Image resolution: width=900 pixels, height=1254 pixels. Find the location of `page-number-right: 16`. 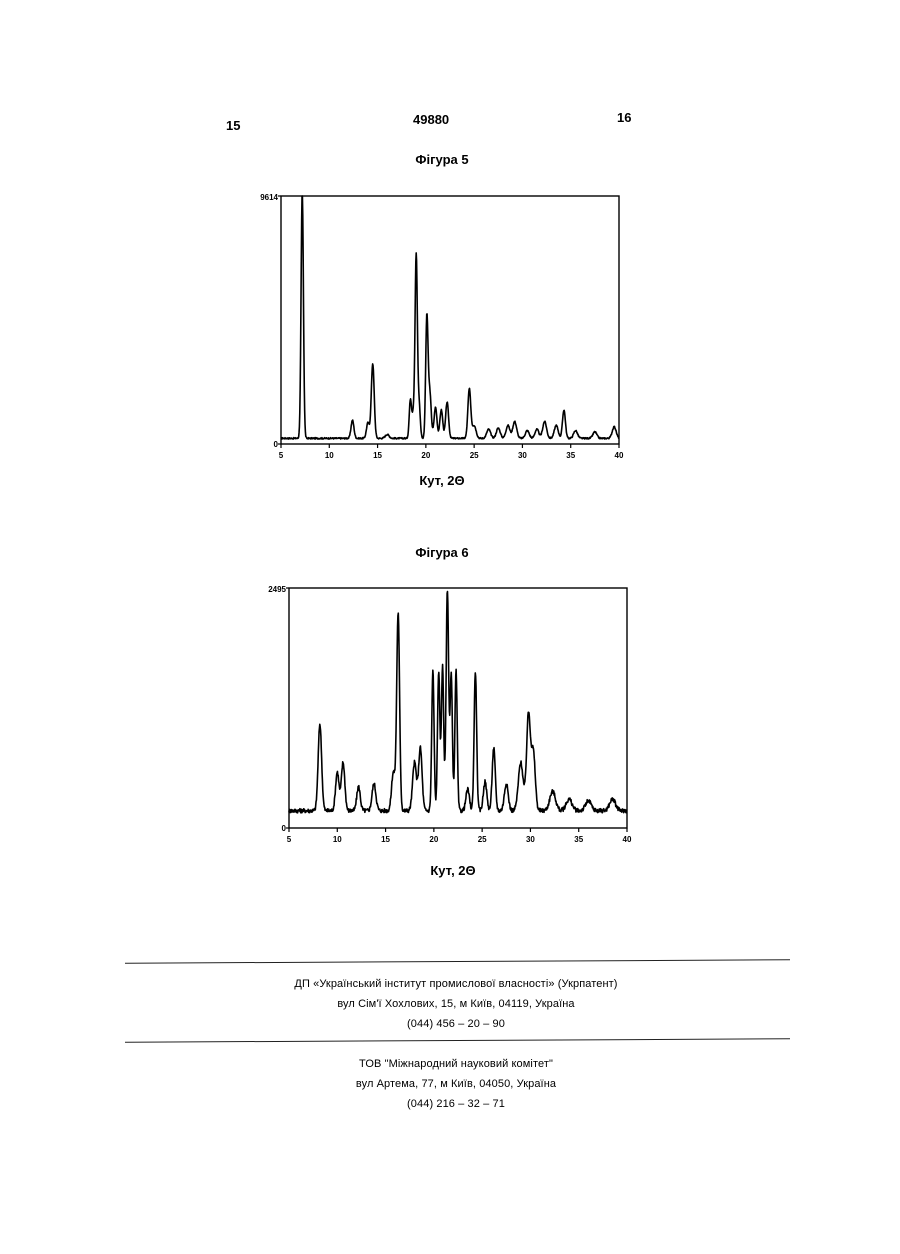

page-number-right: 16 is located at coordinates (624, 117).